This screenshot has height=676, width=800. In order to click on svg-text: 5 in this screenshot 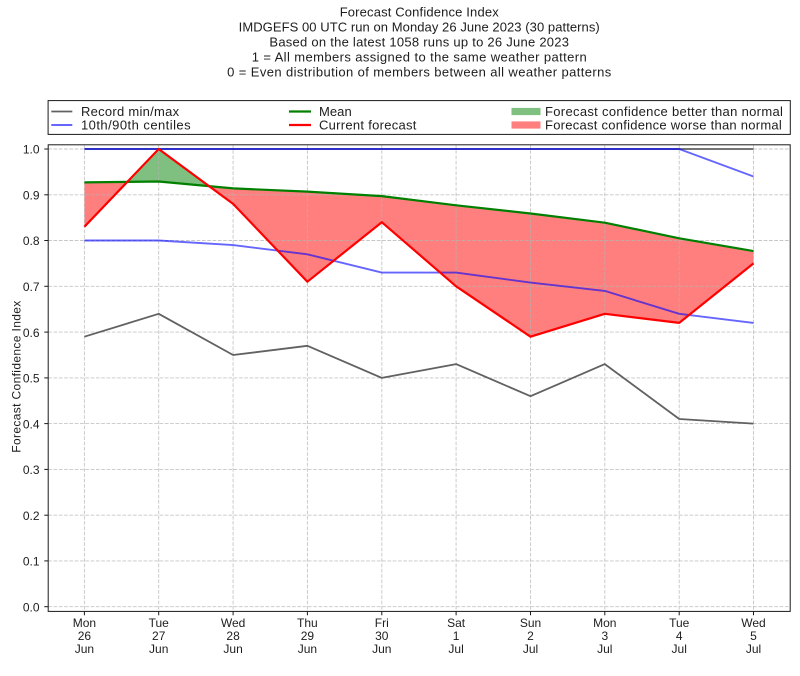, I will do `click(753, 636)`.